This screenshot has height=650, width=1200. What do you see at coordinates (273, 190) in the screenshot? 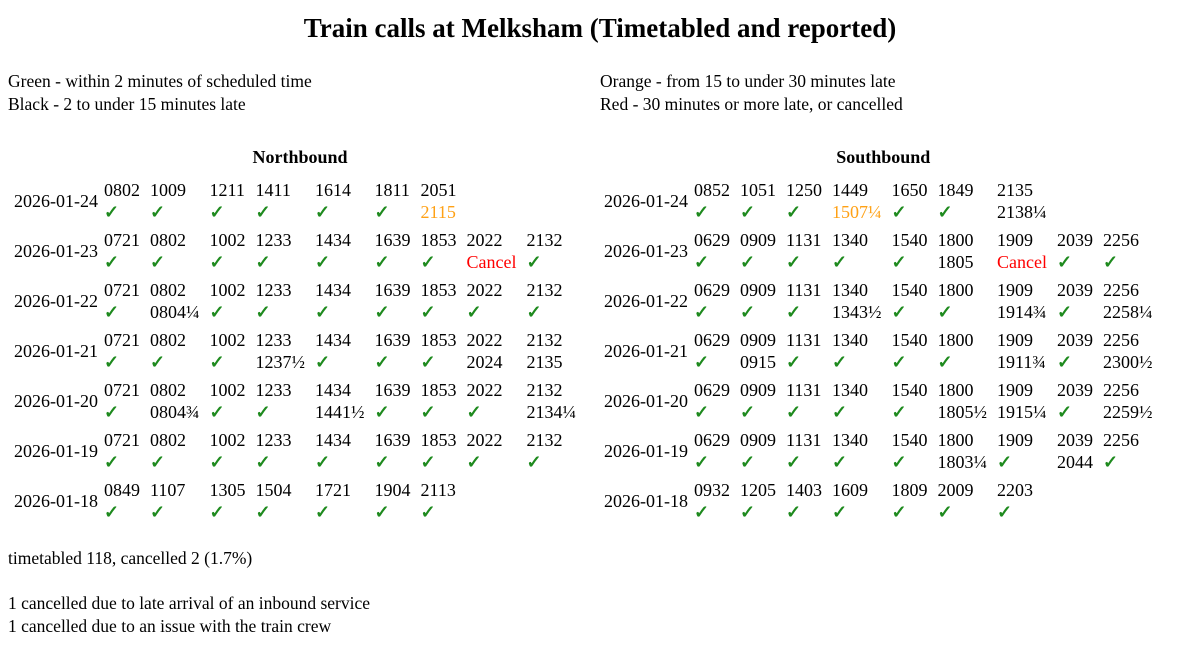
I see `scheduled-time: 1411` at bounding box center [273, 190].